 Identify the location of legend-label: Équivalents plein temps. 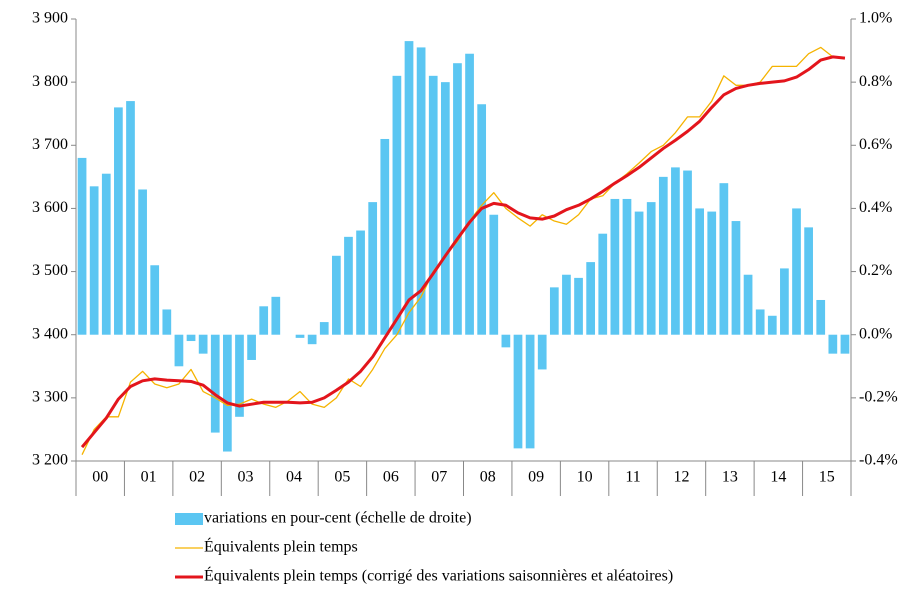
(281, 546).